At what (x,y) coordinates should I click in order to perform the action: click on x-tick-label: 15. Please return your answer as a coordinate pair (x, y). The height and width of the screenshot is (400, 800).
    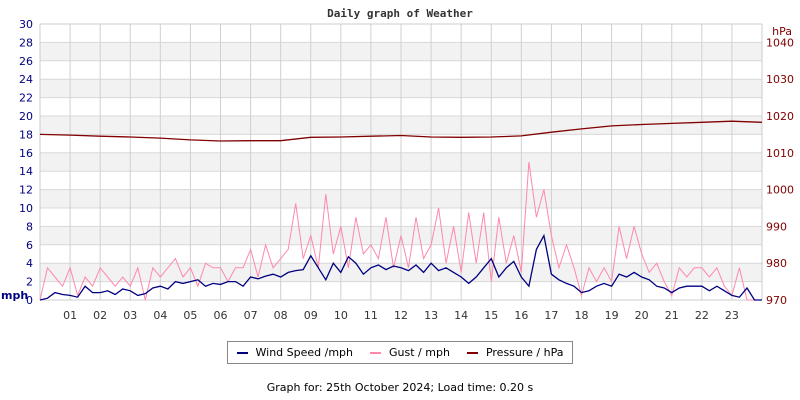
    Looking at the image, I should click on (491, 315).